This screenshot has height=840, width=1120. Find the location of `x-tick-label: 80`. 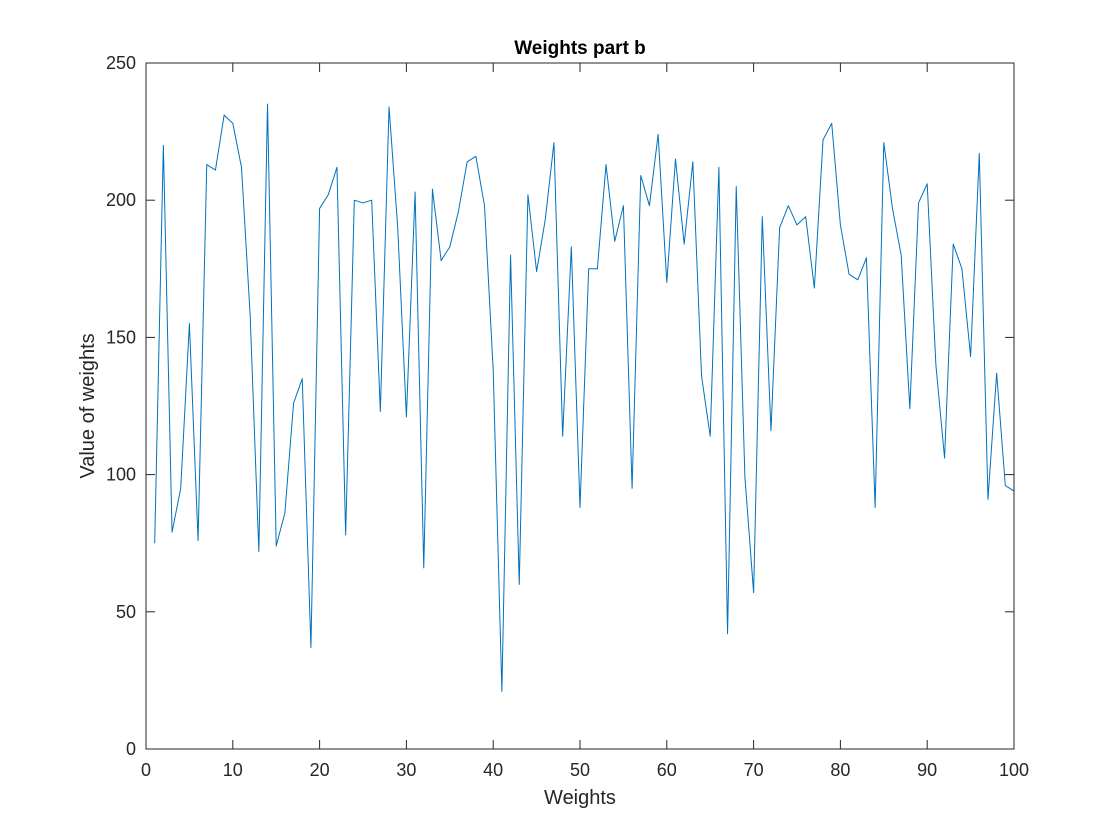

x-tick-label: 80 is located at coordinates (840, 770).